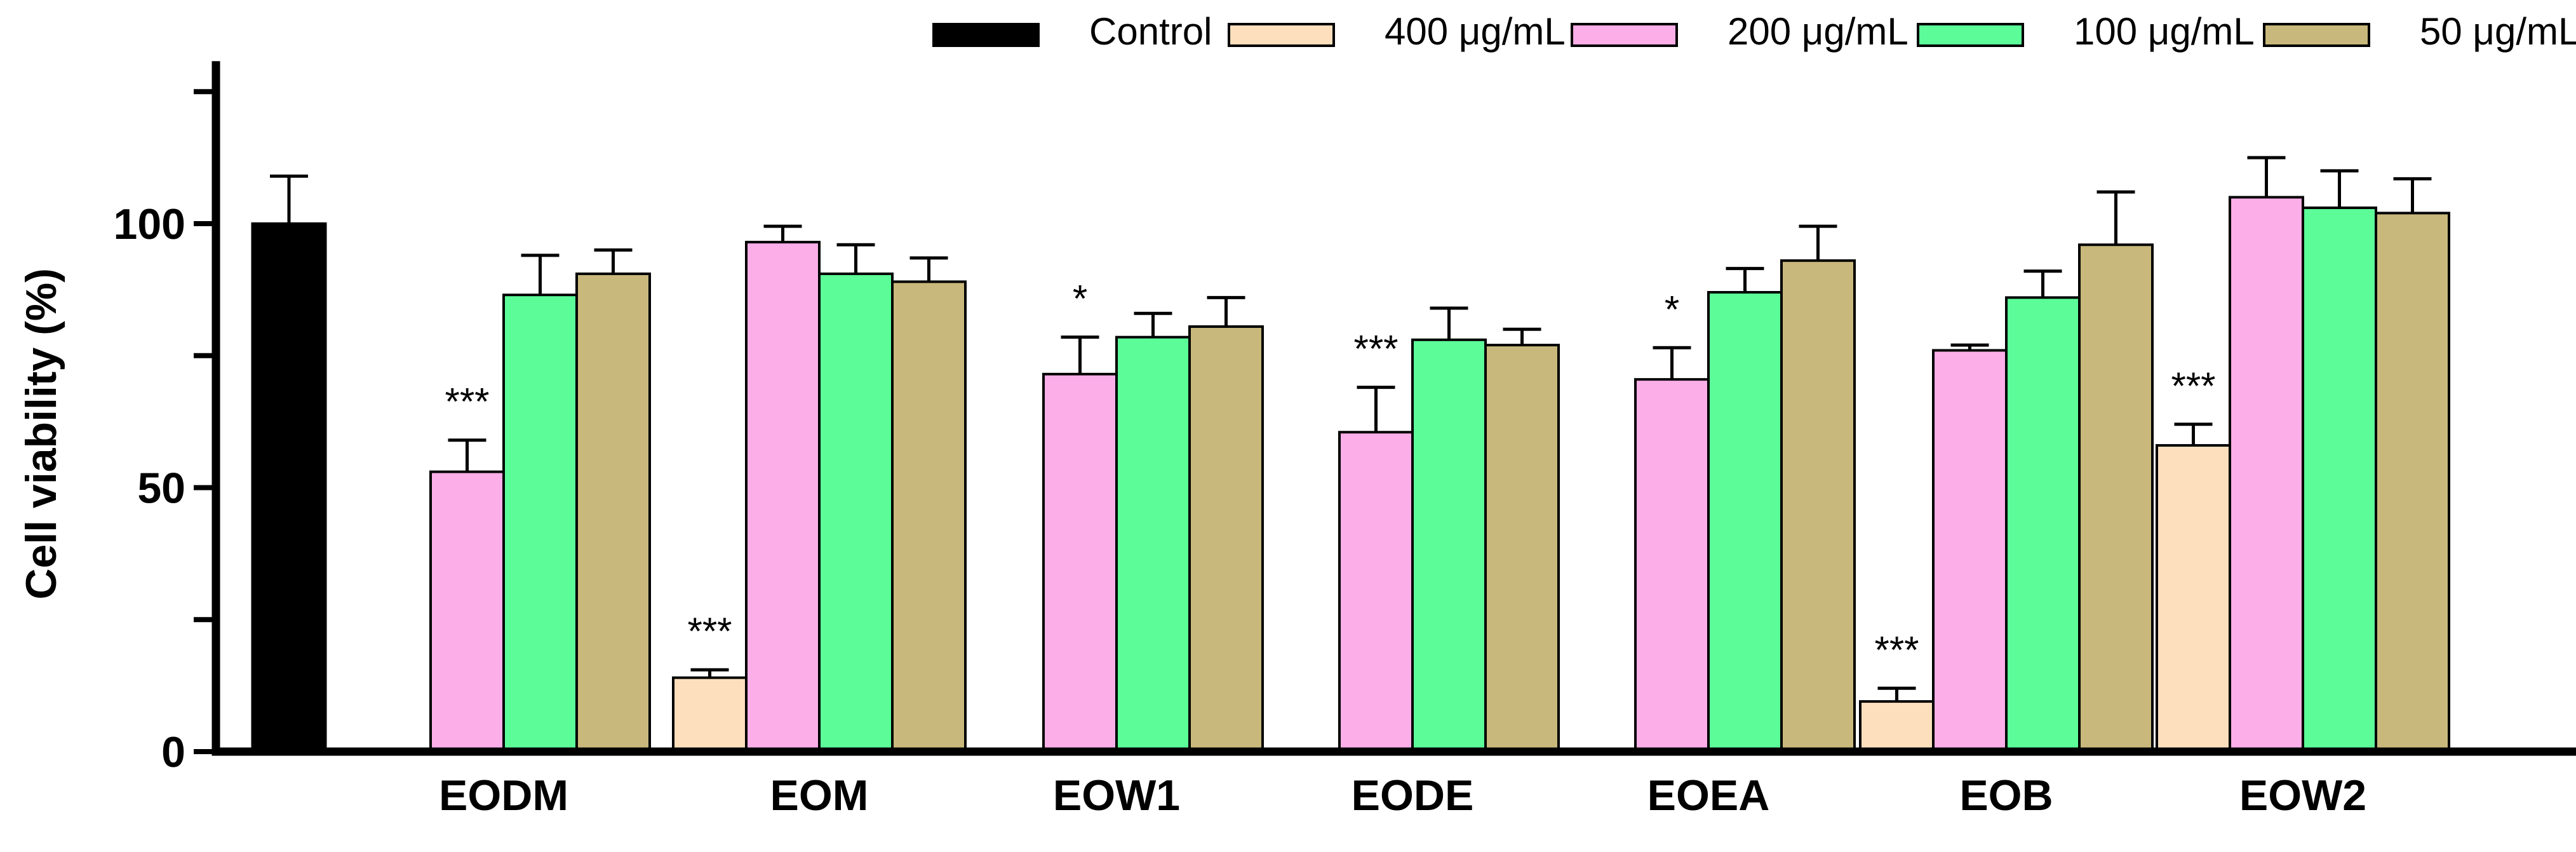 The height and width of the screenshot is (852, 2576). Describe the element at coordinates (2164, 32) in the screenshot. I see `legend-label: 100 μg/mL` at that location.